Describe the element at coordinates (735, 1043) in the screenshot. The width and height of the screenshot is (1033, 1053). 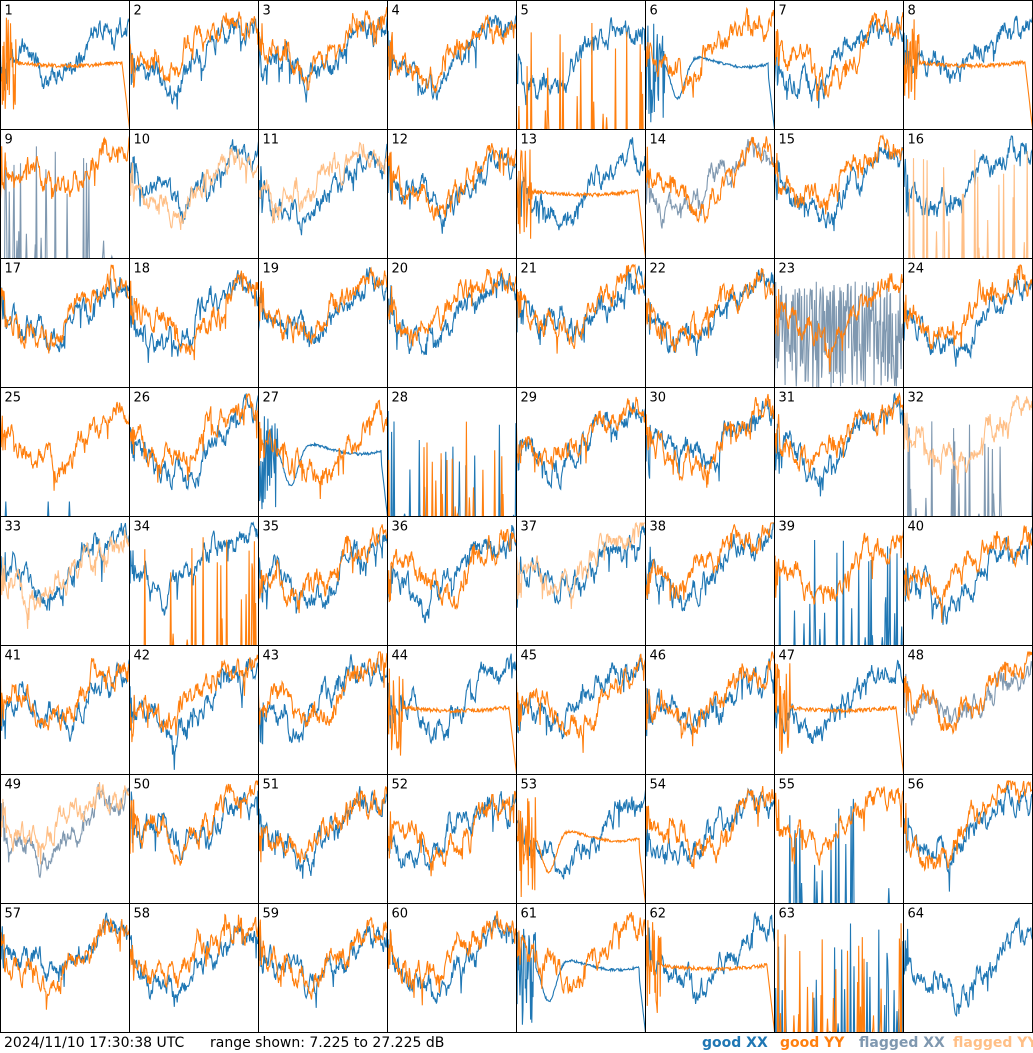
I see `legend-good-xx: good XX` at that location.